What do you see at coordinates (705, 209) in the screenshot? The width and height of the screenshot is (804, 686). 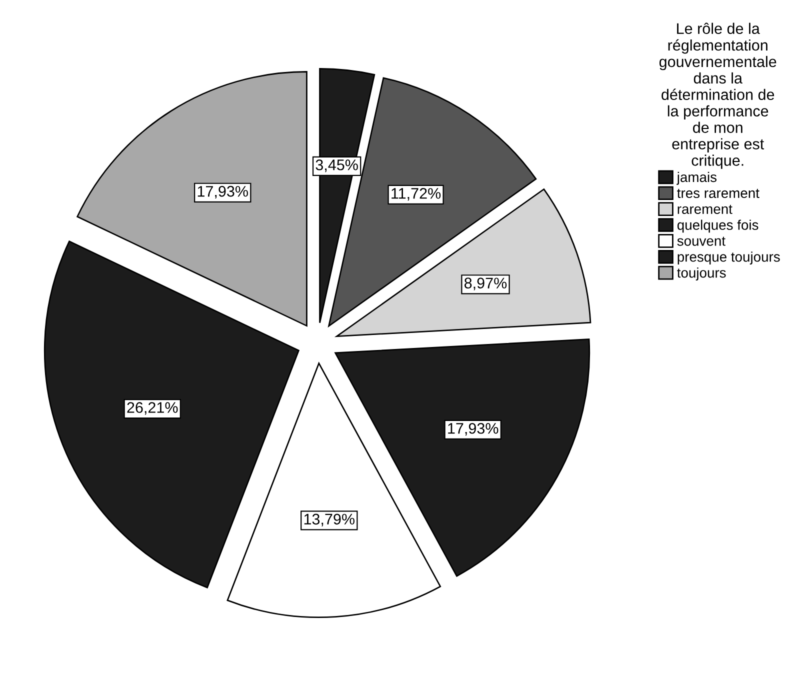 I see `legend-label: rarement` at bounding box center [705, 209].